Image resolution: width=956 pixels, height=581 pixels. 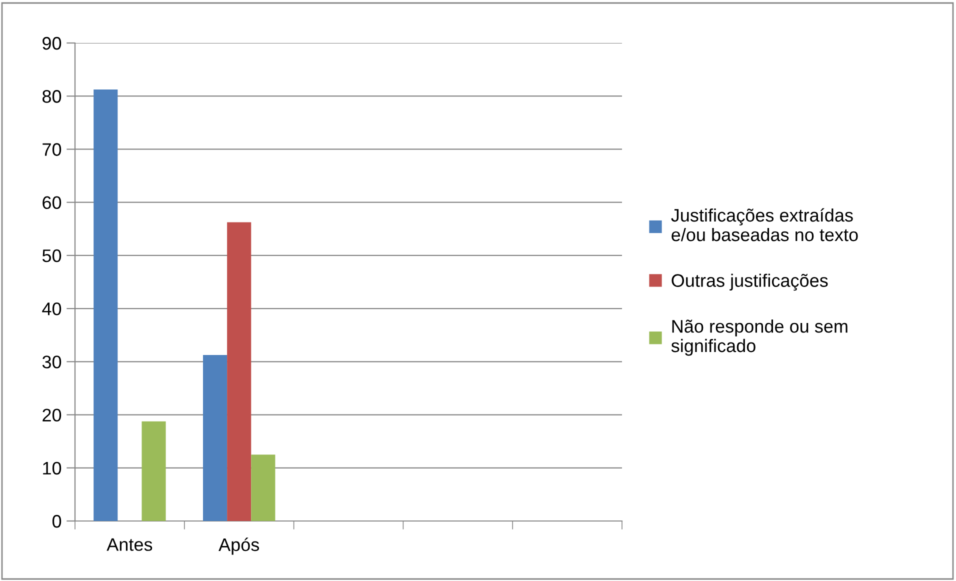 What do you see at coordinates (52, 96) in the screenshot?
I see `y-tick-label: 80` at bounding box center [52, 96].